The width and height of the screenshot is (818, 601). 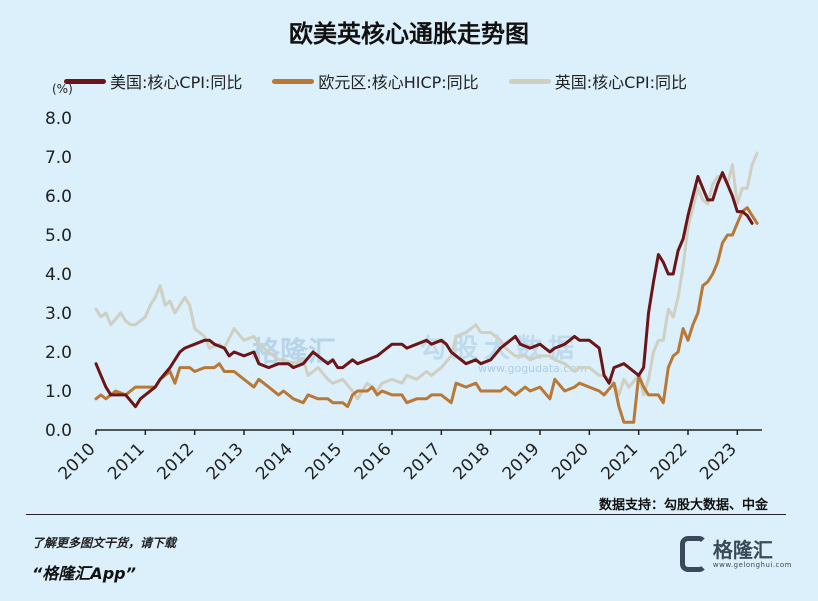 I want to click on y-tick-label: 2.0, so click(x=58, y=353).